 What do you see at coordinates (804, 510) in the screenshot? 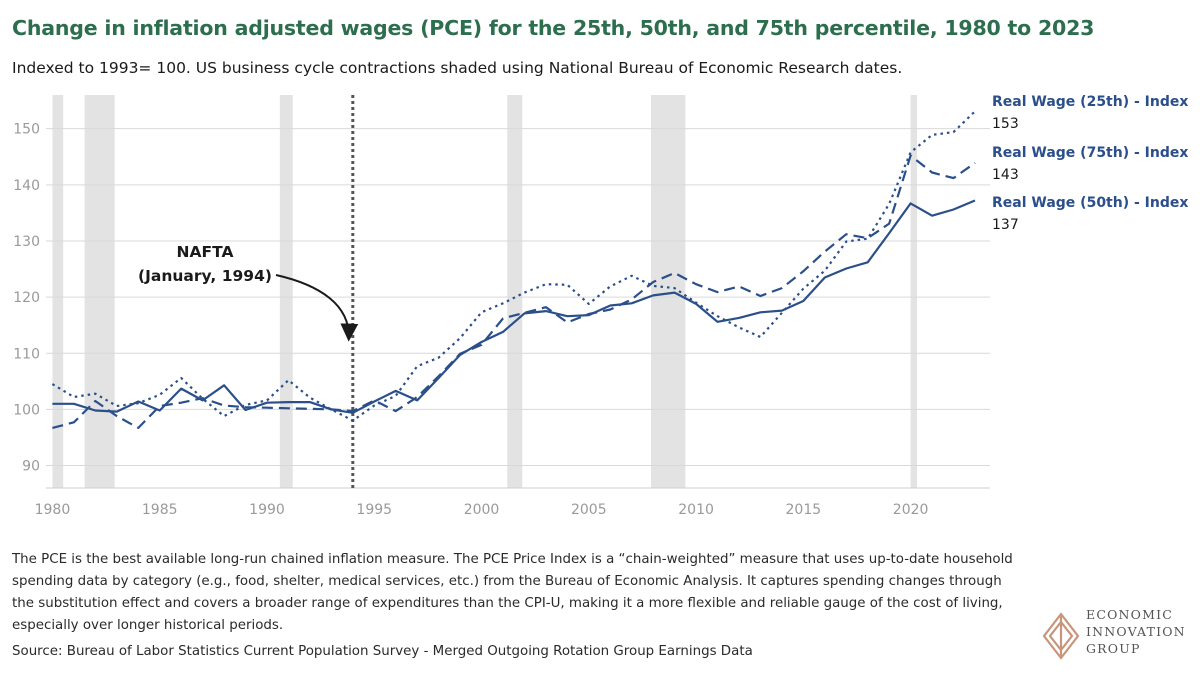
I see `x-tick-label: 2015` at bounding box center [804, 510].